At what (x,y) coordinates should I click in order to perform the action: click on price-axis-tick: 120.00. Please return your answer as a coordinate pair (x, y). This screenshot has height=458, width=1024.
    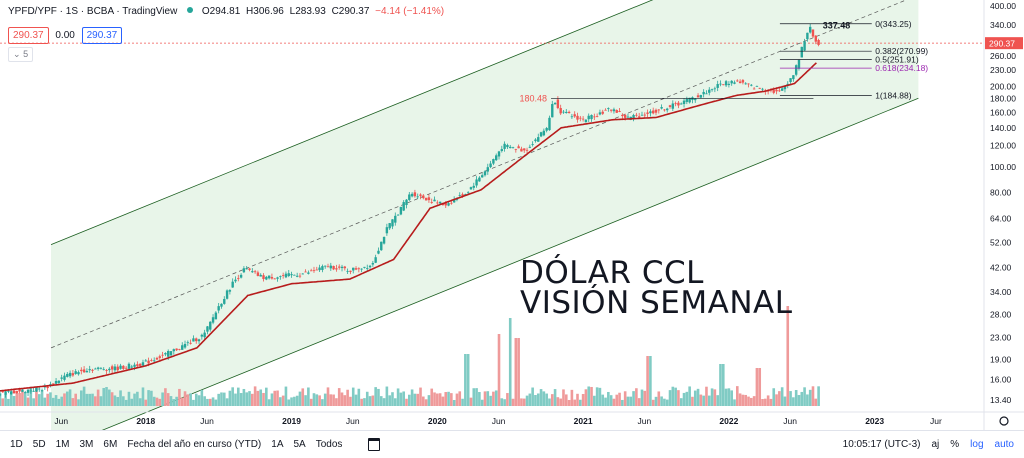
    Looking at the image, I should click on (1003, 146).